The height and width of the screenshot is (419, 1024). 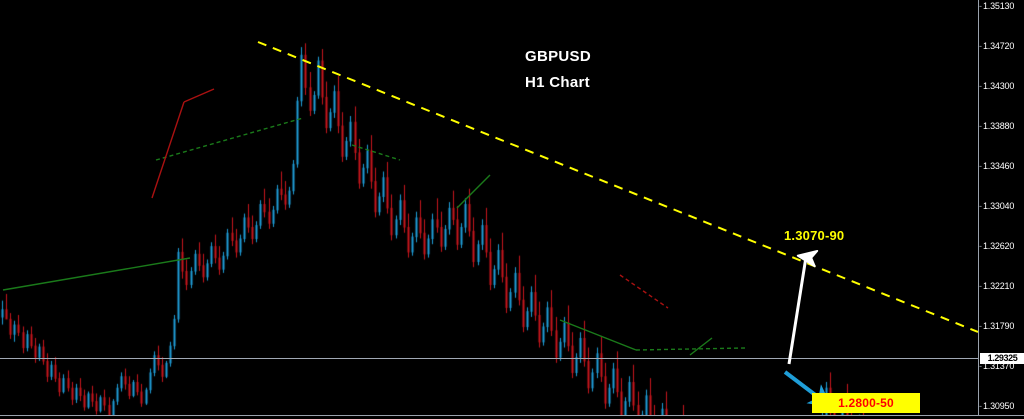 What do you see at coordinates (997, 246) in the screenshot?
I see `price-tick: -1.32620` at bounding box center [997, 246].